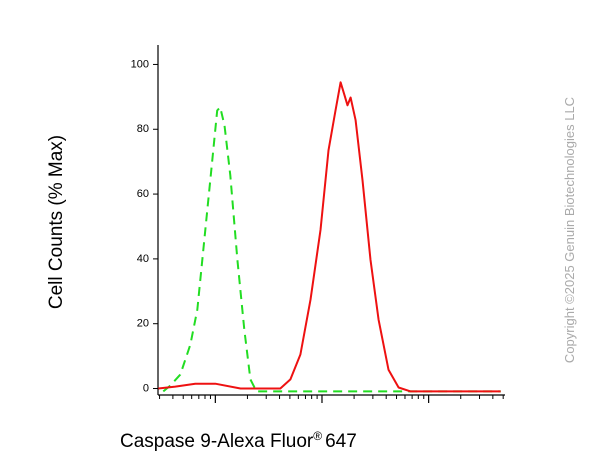 The width and height of the screenshot is (601, 466). I want to click on x-axis-title-mark: ®, so click(317, 436).